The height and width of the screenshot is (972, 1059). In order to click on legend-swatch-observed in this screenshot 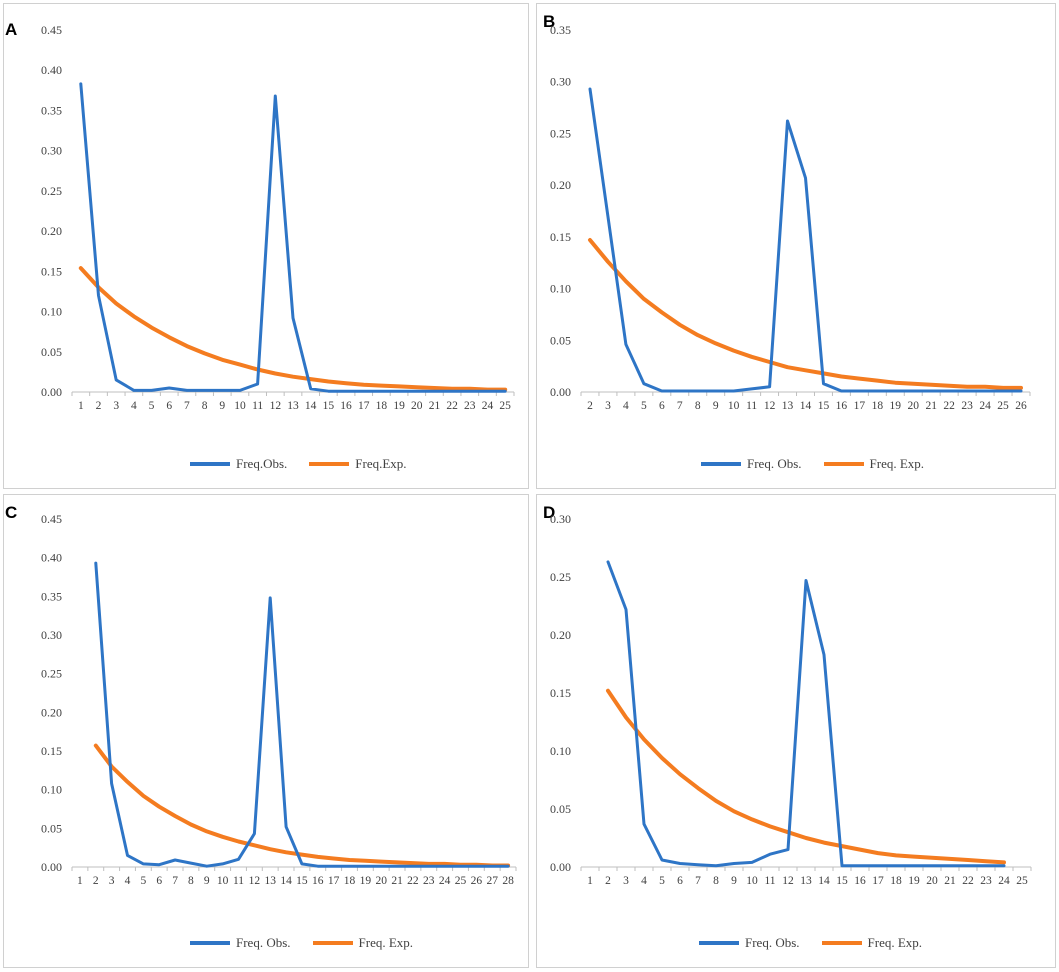, I will do `click(721, 464)`.